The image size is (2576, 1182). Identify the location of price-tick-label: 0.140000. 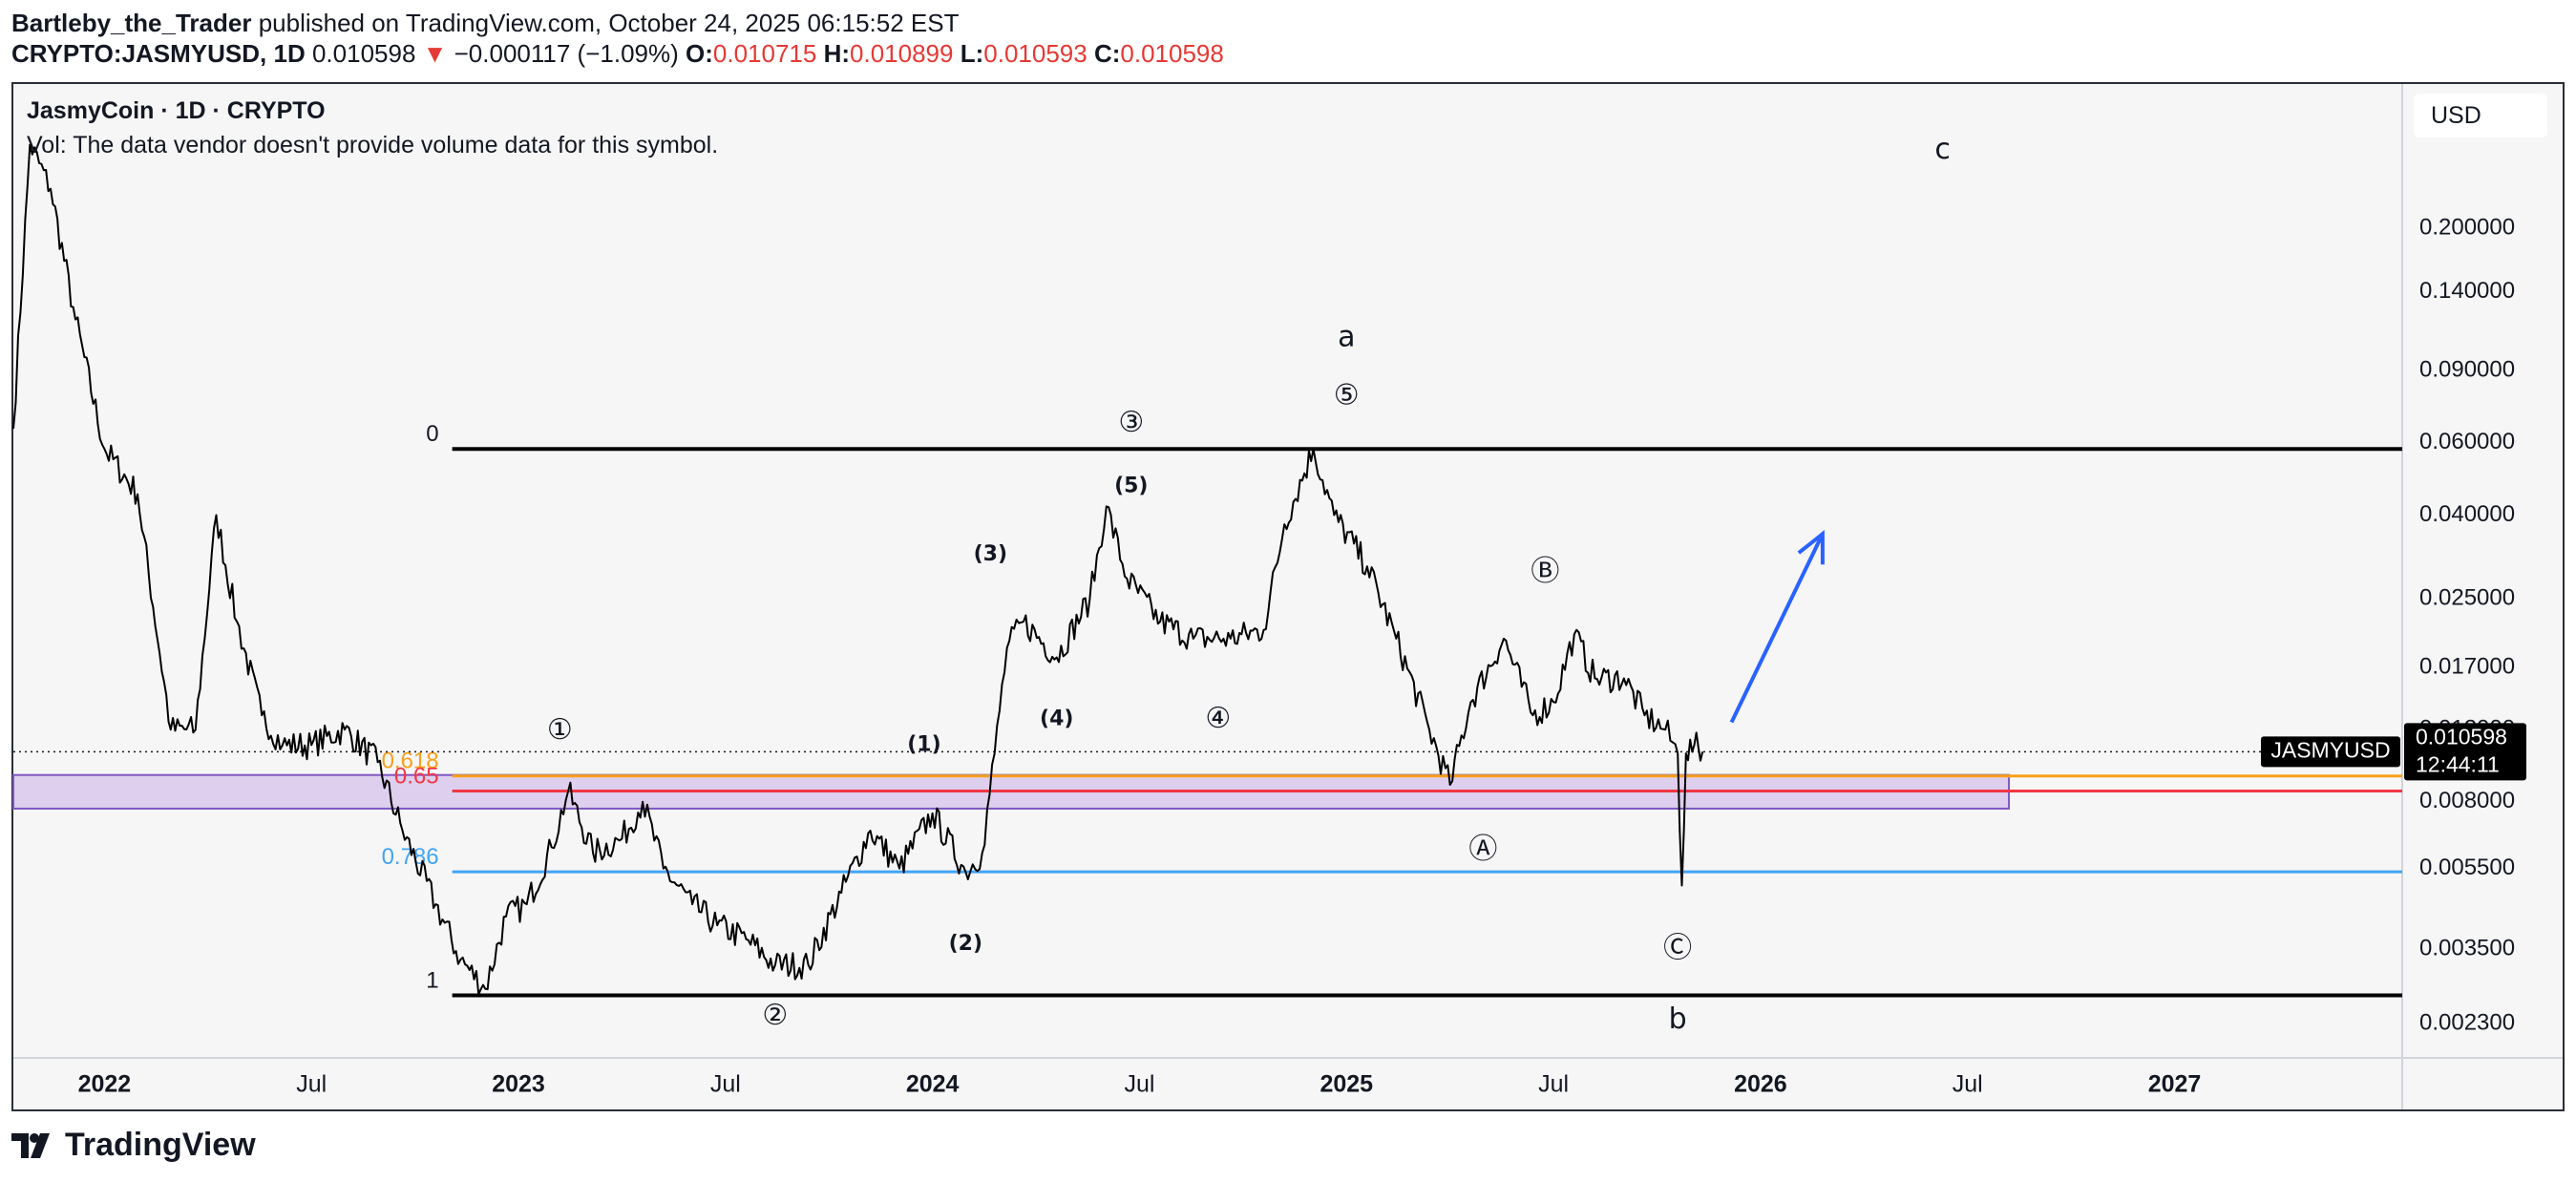
(2467, 291).